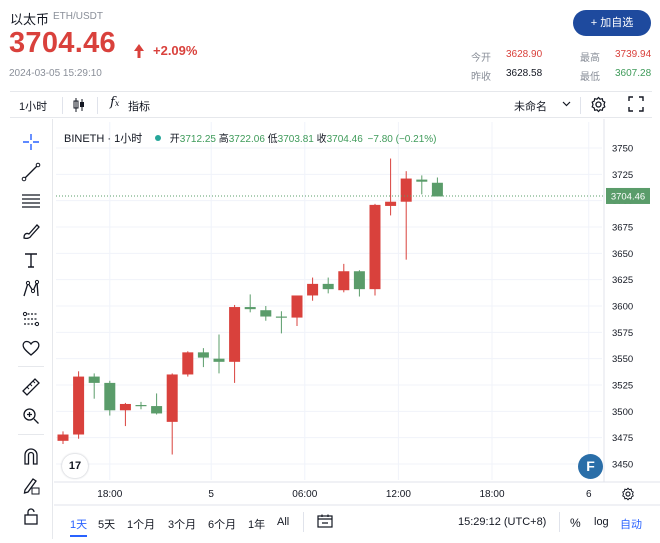 This screenshot has width=660, height=543. What do you see at coordinates (566, 104) in the screenshot?
I see `chevron-down-icon` at bounding box center [566, 104].